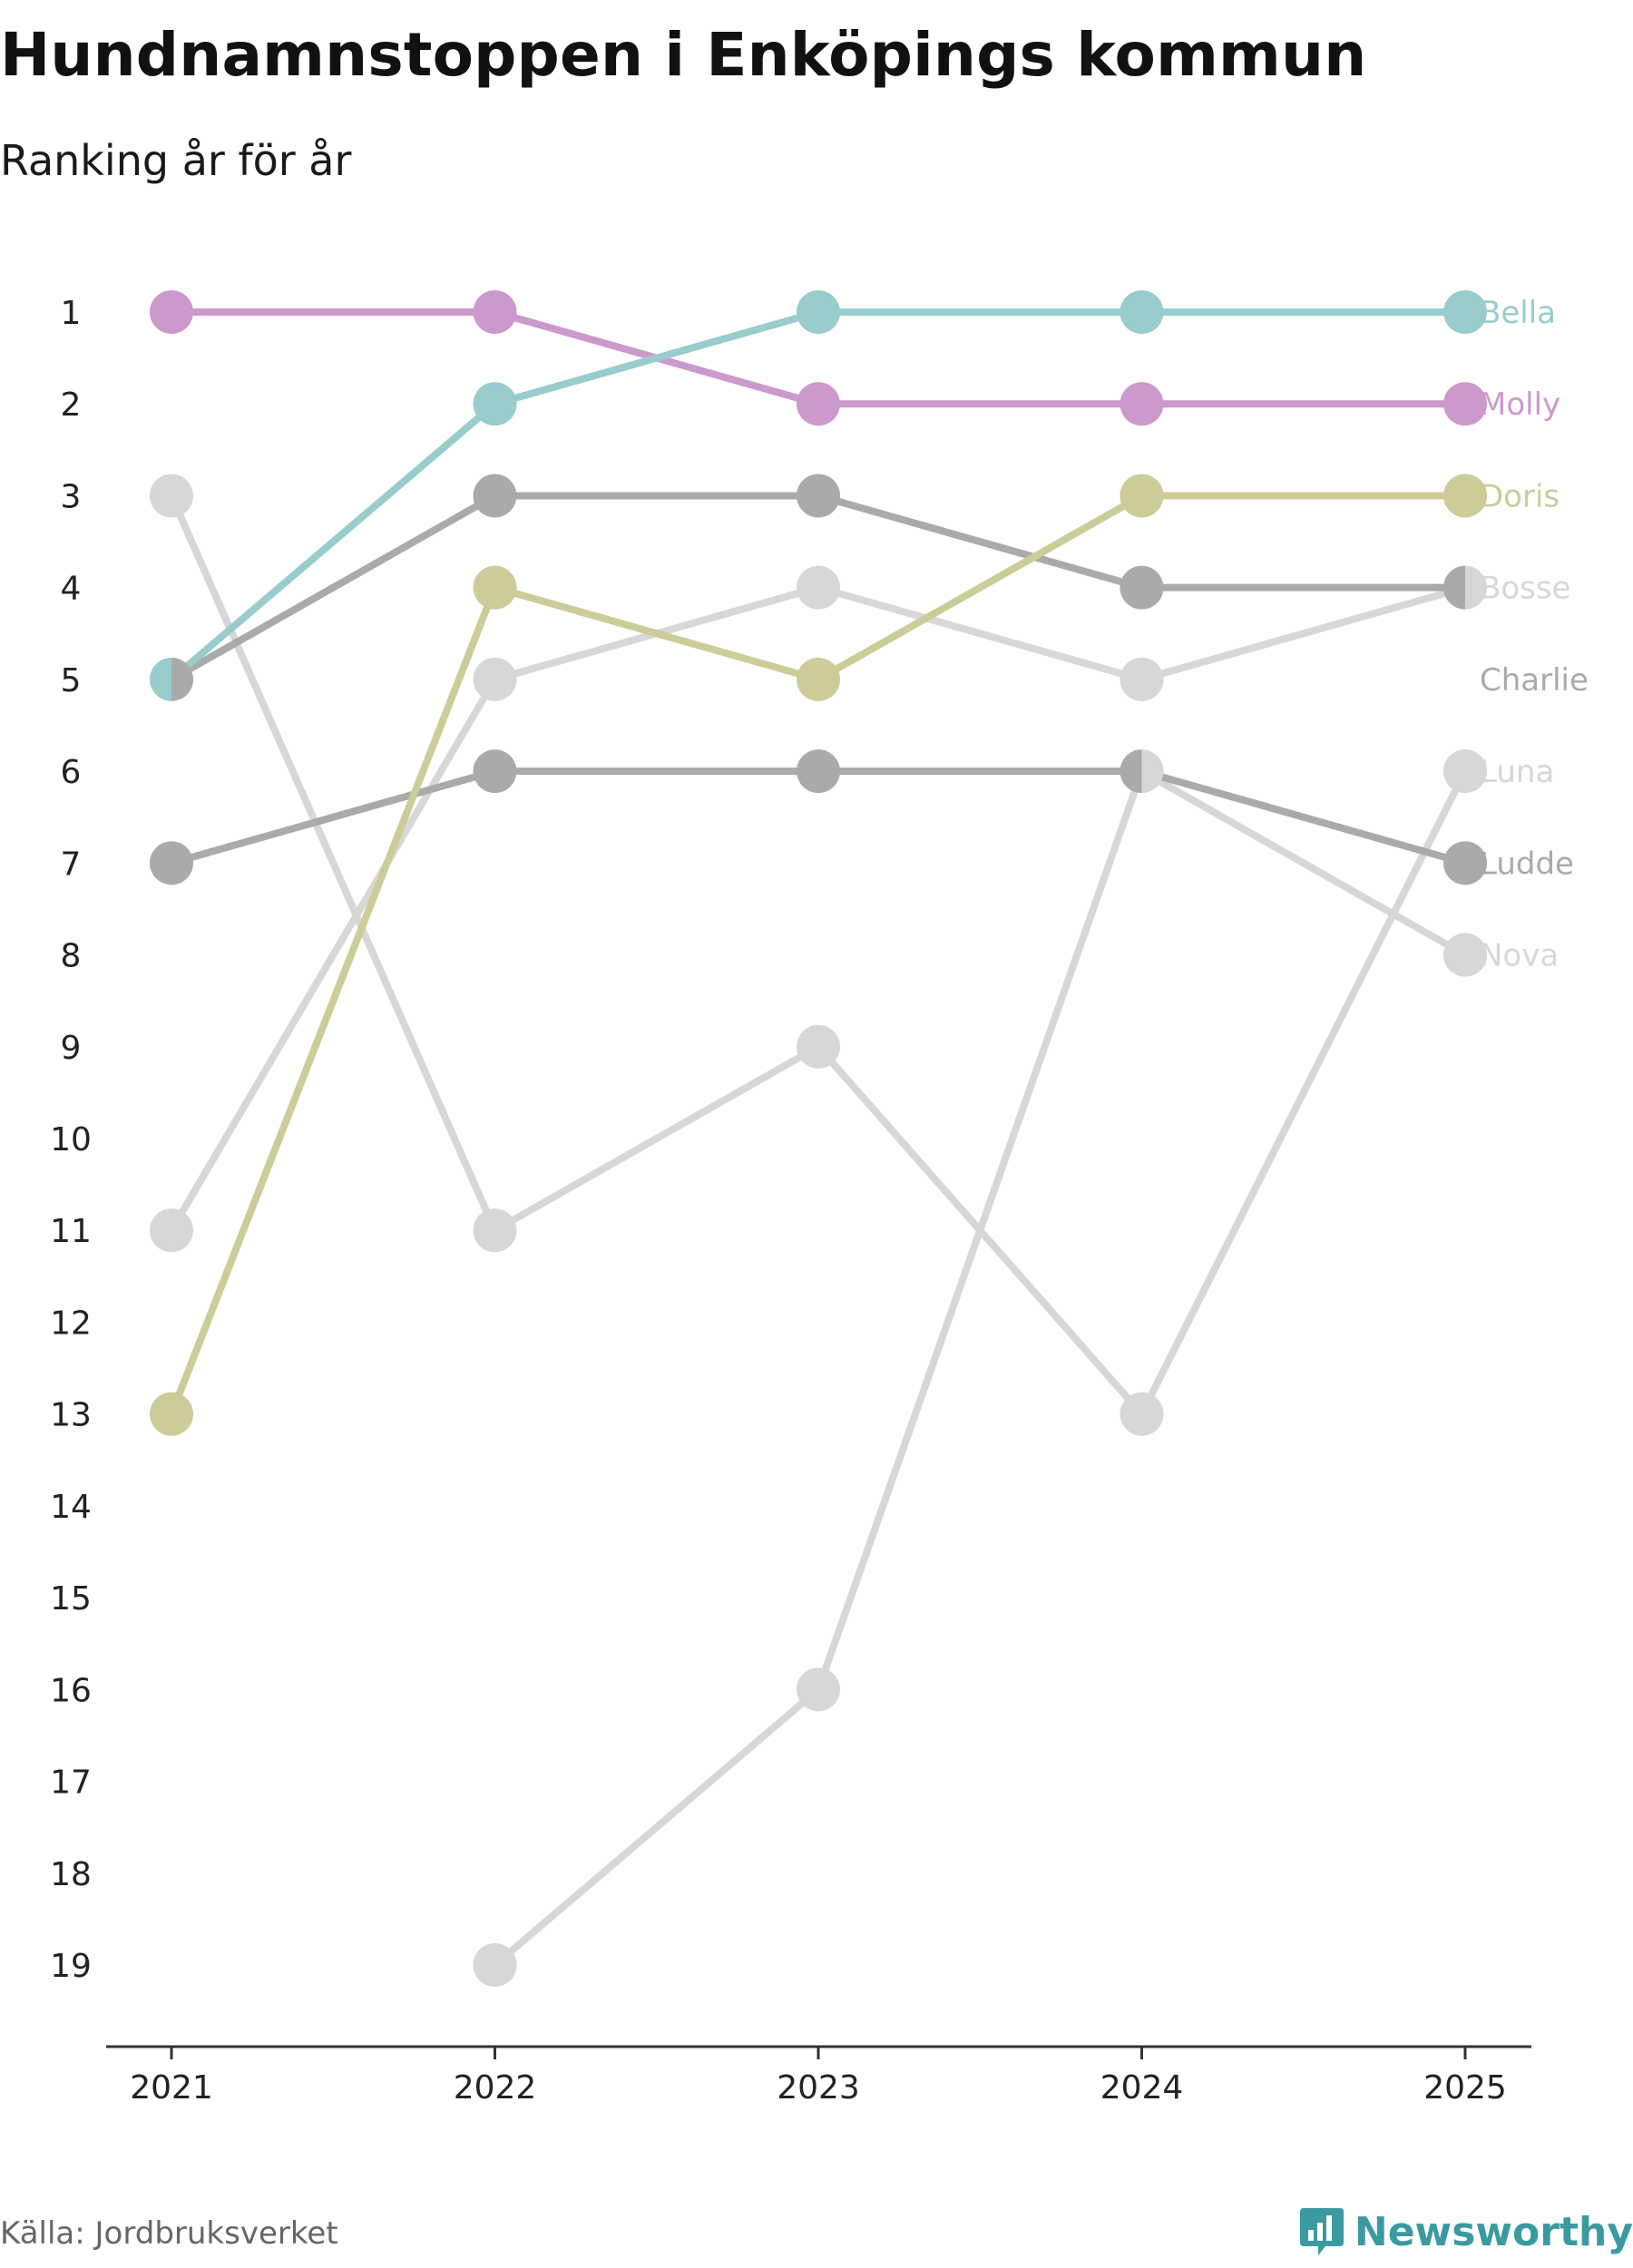  Describe the element at coordinates (818, 2088) in the screenshot. I see `x-tick-label: 2023` at that location.